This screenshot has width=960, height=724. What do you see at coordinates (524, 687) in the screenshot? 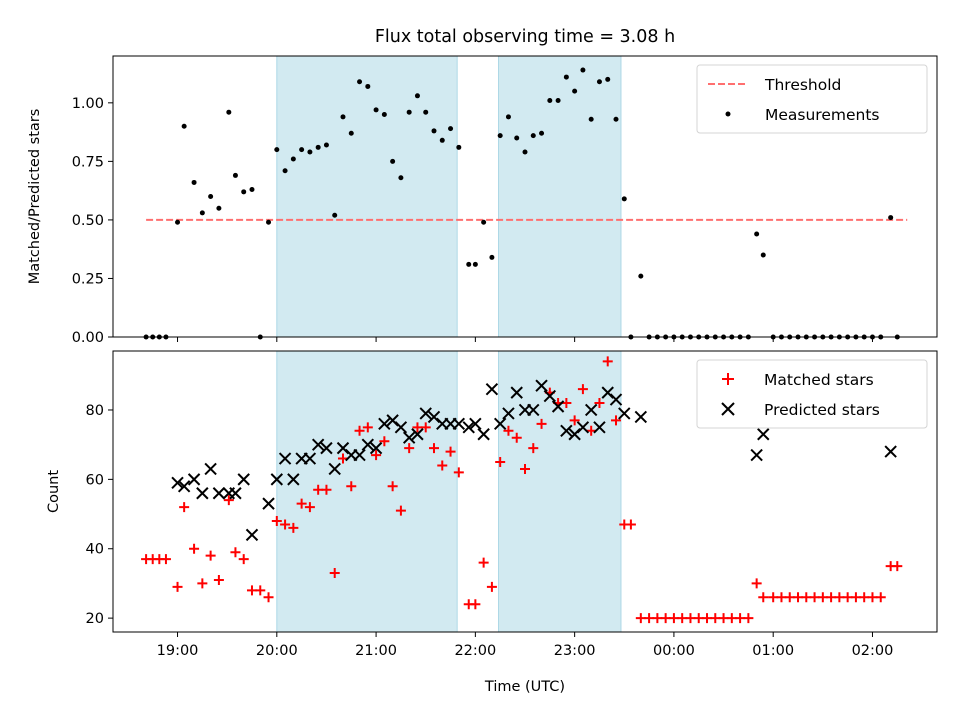
I see `x-axis-label: Time (UTC)` at bounding box center [524, 687].